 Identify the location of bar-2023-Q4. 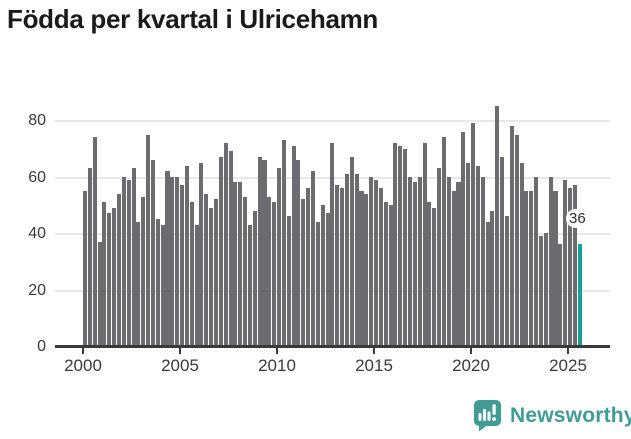
(545, 289).